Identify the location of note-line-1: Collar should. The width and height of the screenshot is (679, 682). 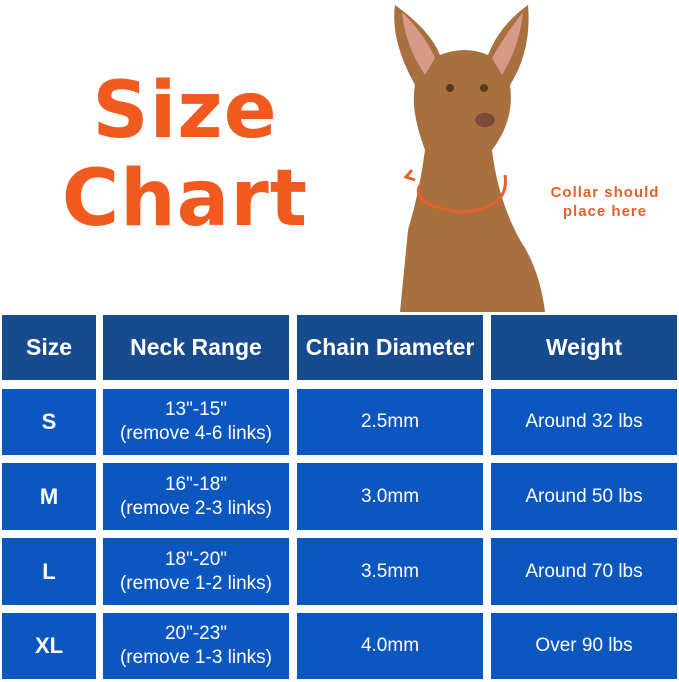
(605, 192).